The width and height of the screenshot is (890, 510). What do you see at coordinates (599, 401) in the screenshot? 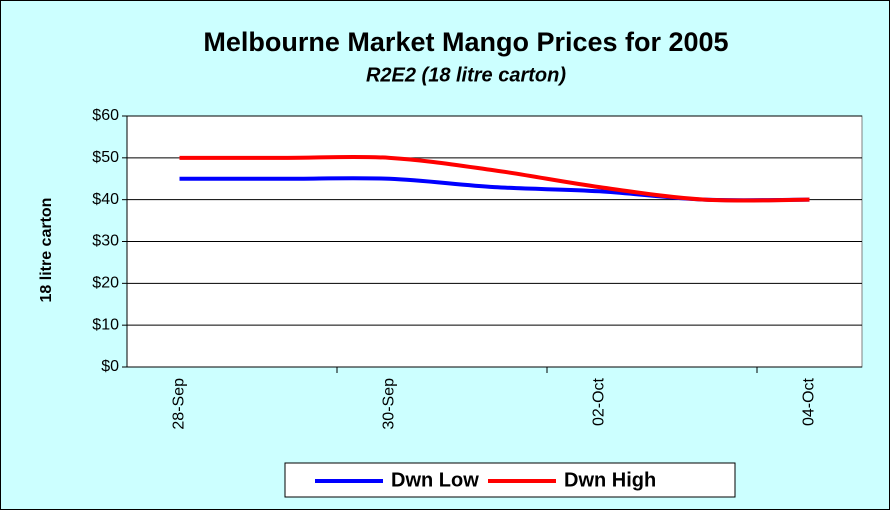
I see `x-tick-label: 02-Oct` at bounding box center [599, 401].